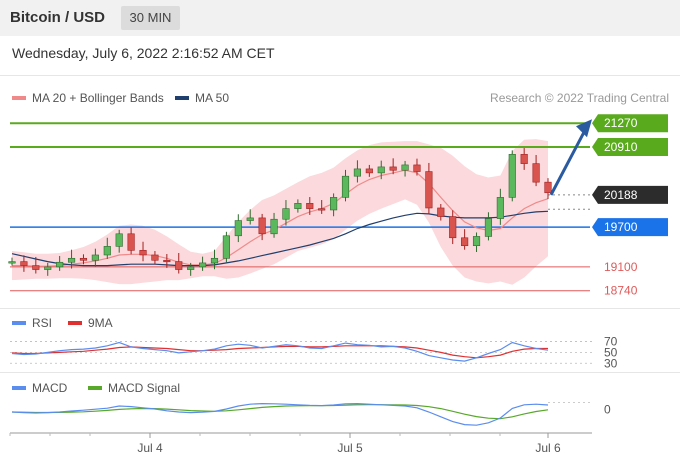  Describe the element at coordinates (19, 98) in the screenshot. I see `legend-swatch-bollinger` at that location.